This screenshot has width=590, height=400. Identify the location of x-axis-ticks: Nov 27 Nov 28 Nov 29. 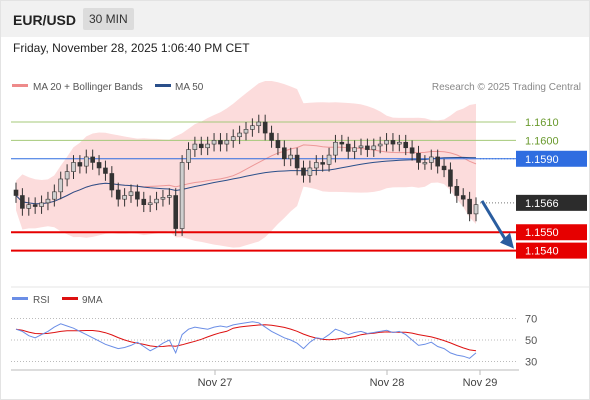
(348, 379).